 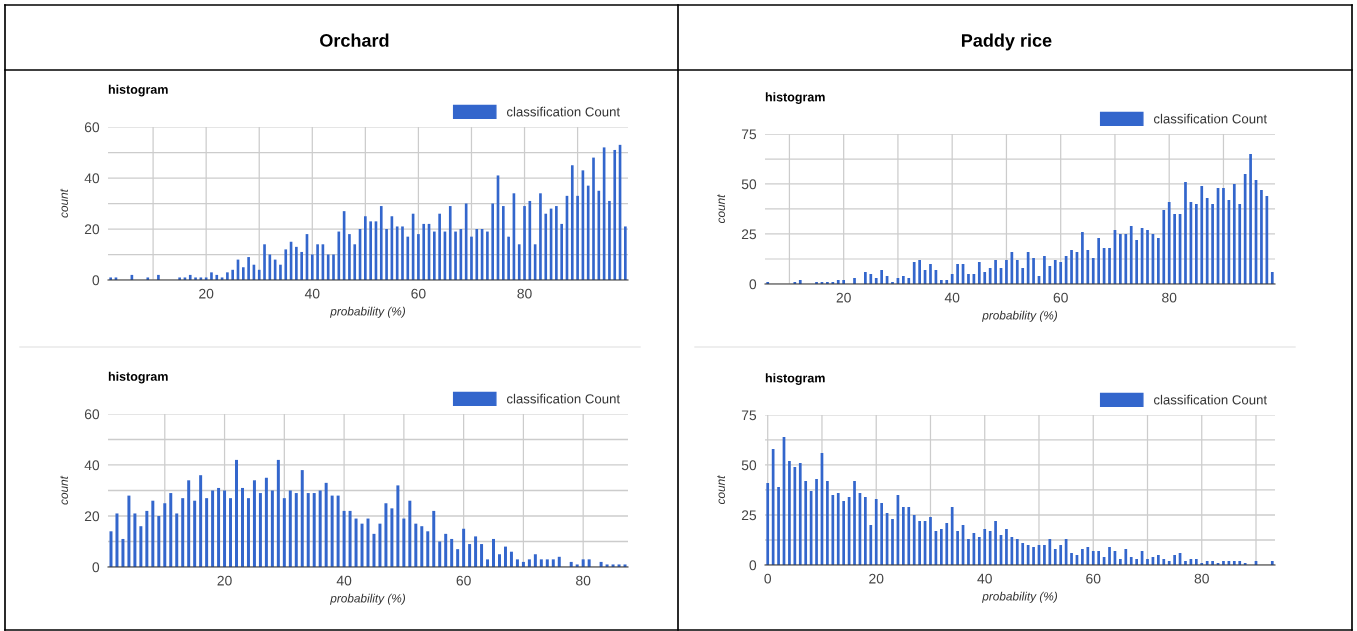 What do you see at coordinates (768, 578) in the screenshot?
I see `x-tick-label: 0` at bounding box center [768, 578].